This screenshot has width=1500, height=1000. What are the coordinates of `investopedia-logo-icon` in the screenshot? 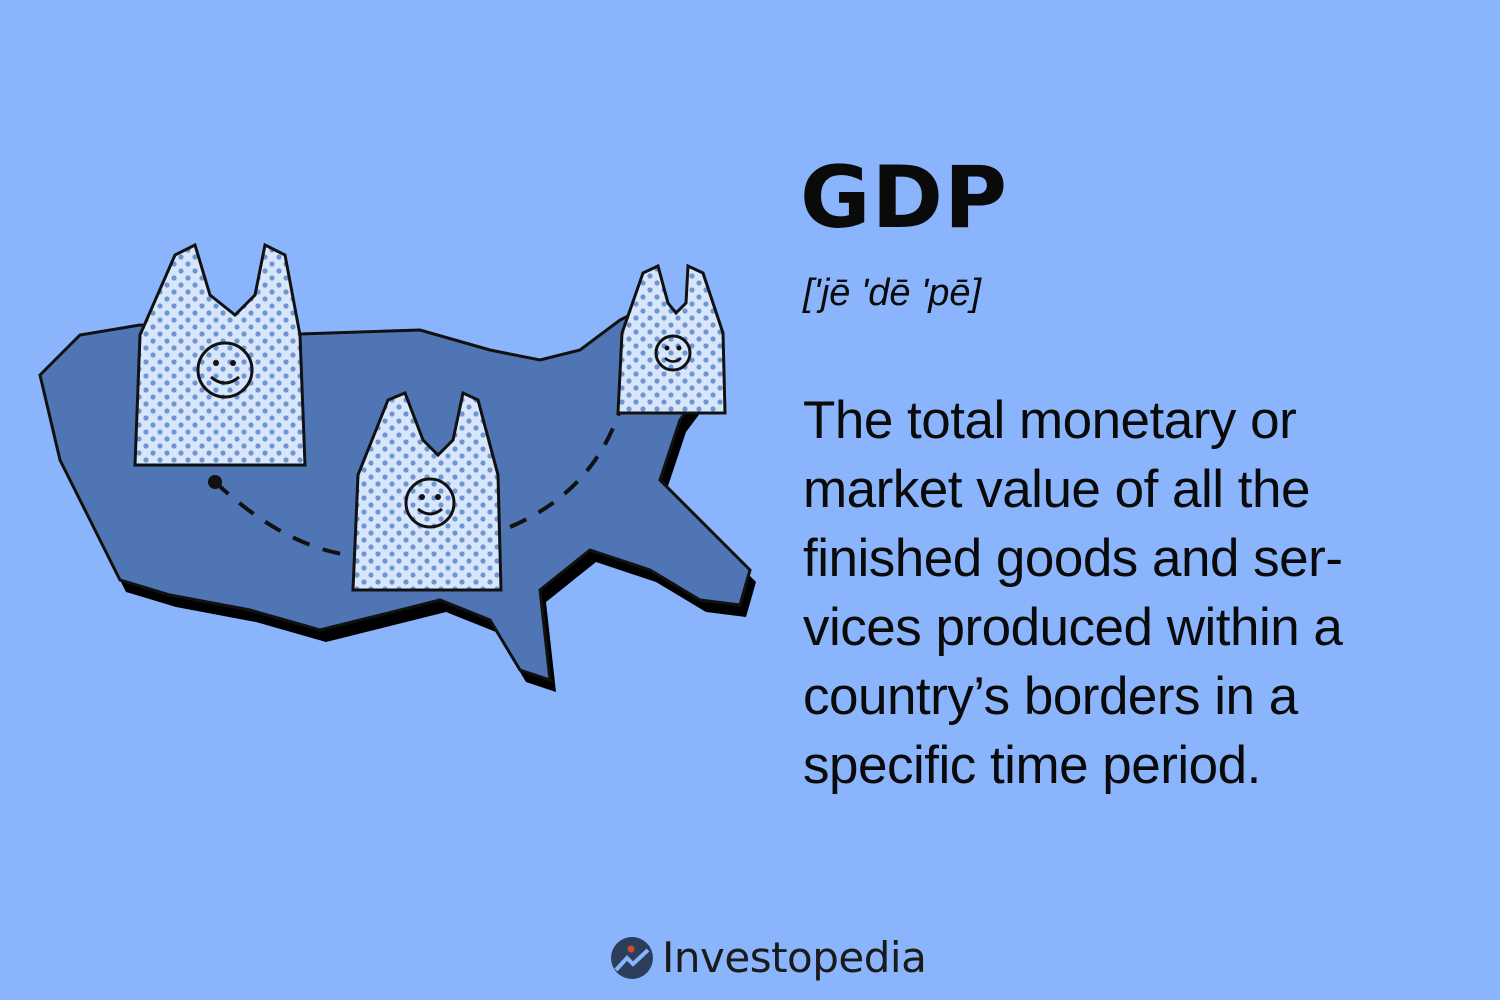 It's located at (632, 957).